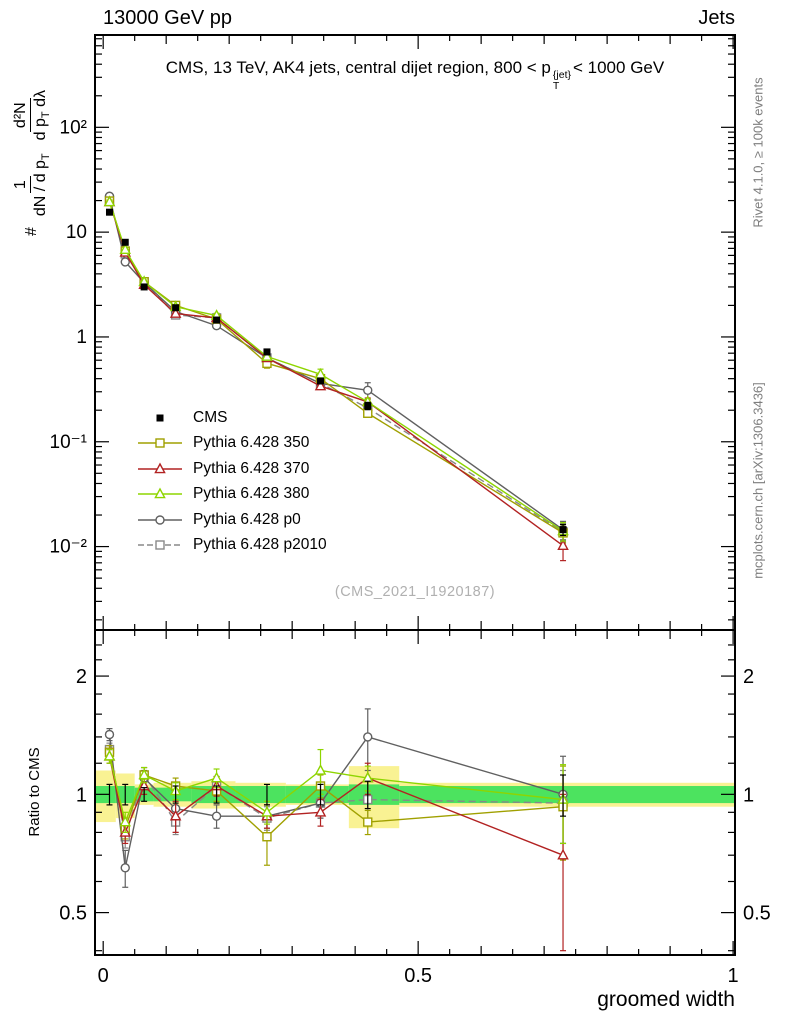 The image size is (786, 1024). What do you see at coordinates (336, 850) in the screenshot?
I see `ratio-series-py370` at bounding box center [336, 850].